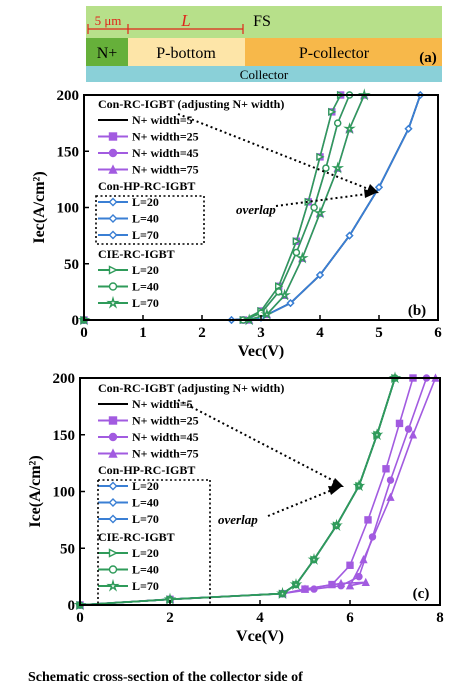  Describe the element at coordinates (191, 388) in the screenshot. I see `legend-group1-title: Con-RC-IGBT (adjusting N+ width)` at that location.